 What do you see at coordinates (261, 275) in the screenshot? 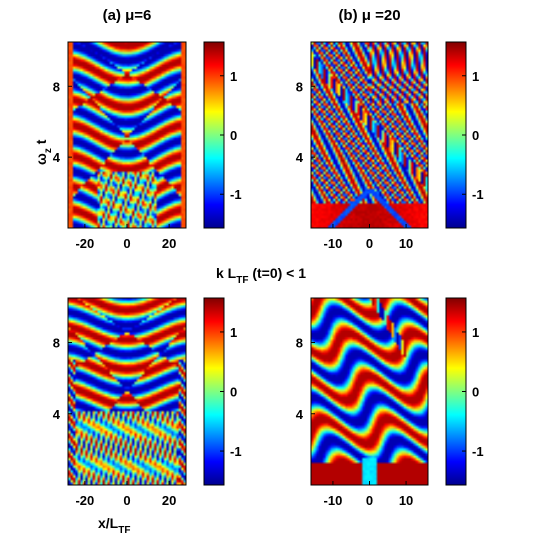
I see `middle-label: k LTF (t=0) < 1` at bounding box center [261, 275].